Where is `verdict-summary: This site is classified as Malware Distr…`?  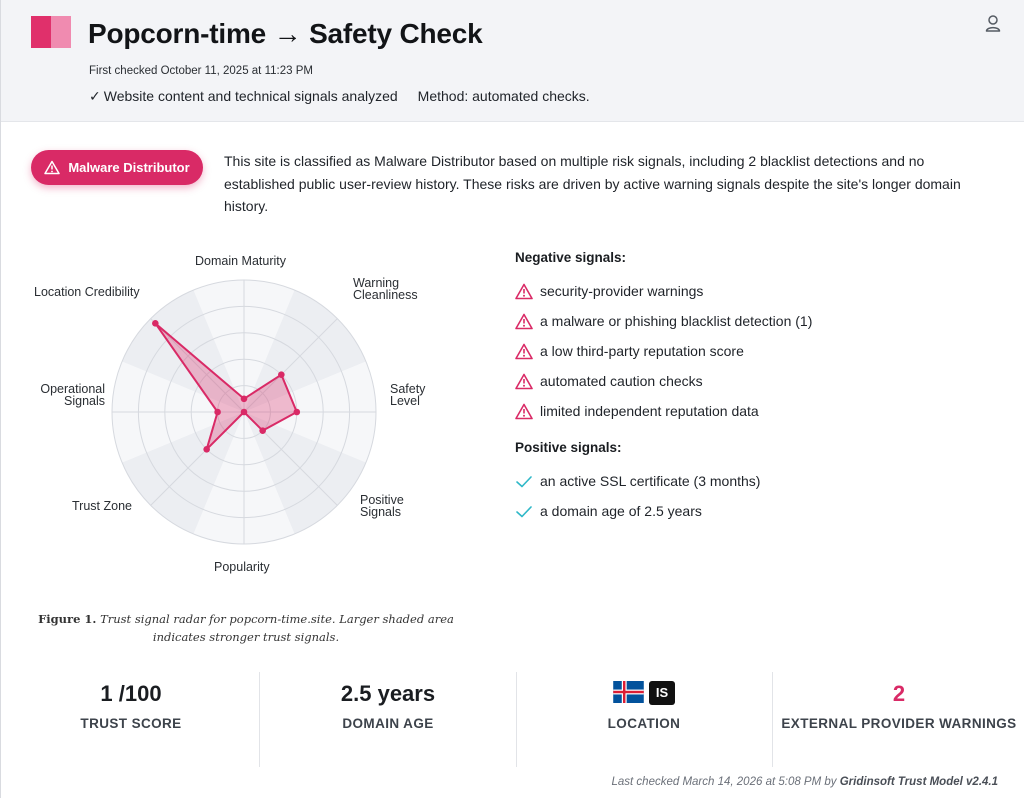 verdict-summary: This site is classified as Malware Distr… is located at coordinates (592, 183).